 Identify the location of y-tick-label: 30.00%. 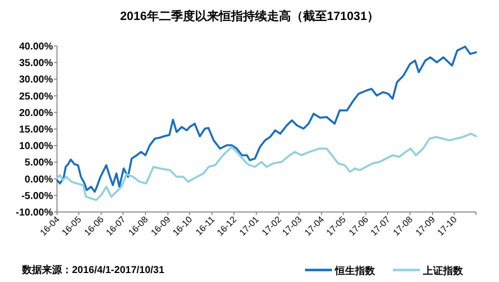
(36, 80).